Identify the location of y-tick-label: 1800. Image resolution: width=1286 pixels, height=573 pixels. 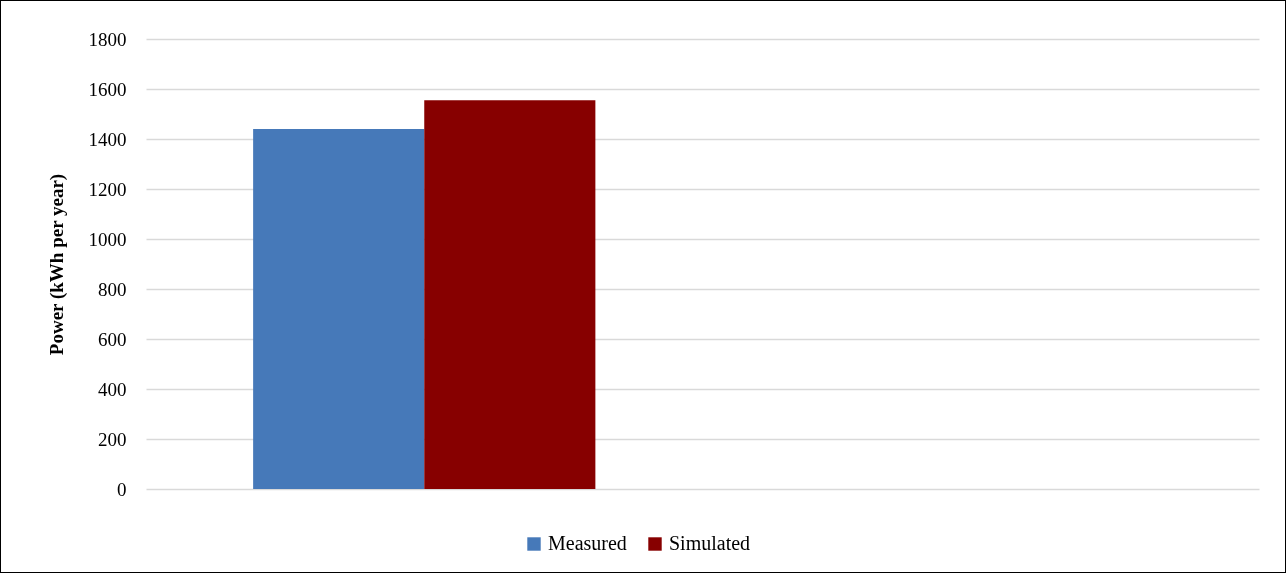
(107, 39).